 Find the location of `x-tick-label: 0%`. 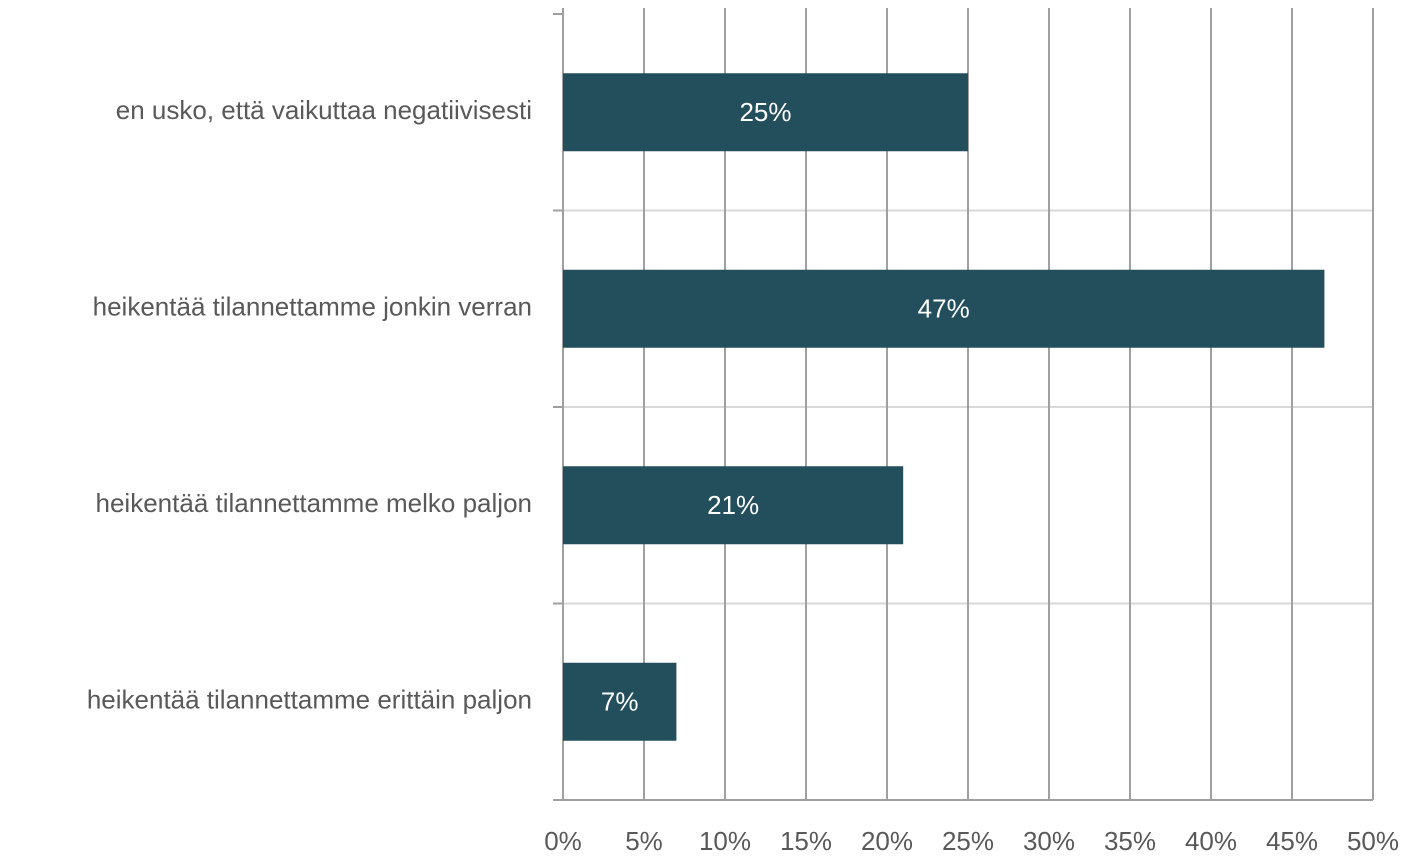

x-tick-label: 0% is located at coordinates (563, 841).